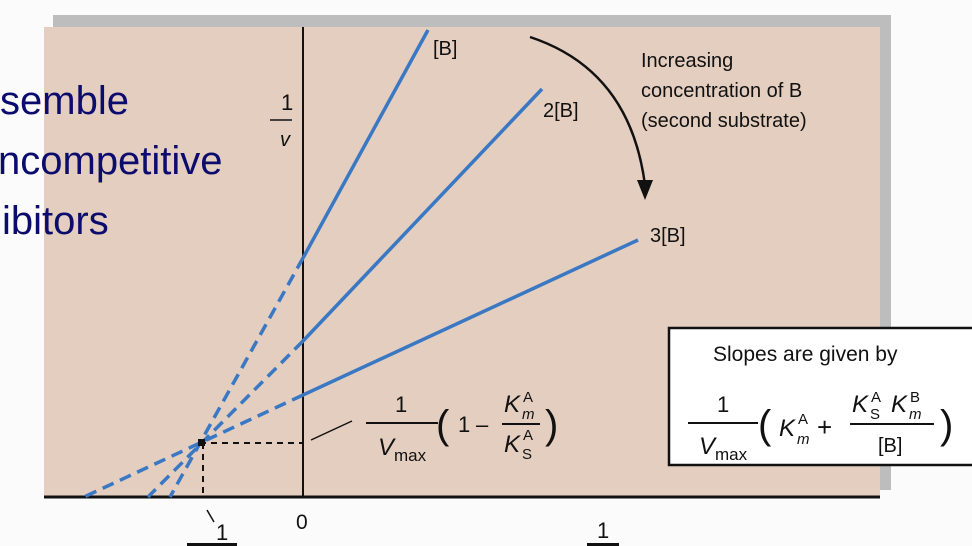 This screenshot has height=546, width=972. Describe the element at coordinates (443, 425) in the screenshot. I see `formula-paren-left: (` at that location.